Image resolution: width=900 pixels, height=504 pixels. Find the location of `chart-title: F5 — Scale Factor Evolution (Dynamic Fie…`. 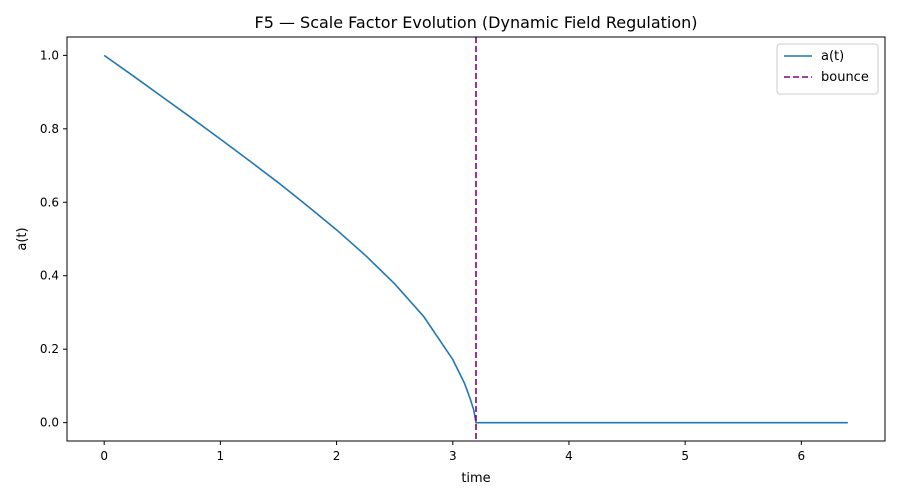

chart-title: F5 — Scale Factor Evolution (Dynamic Fie… is located at coordinates (475, 22).